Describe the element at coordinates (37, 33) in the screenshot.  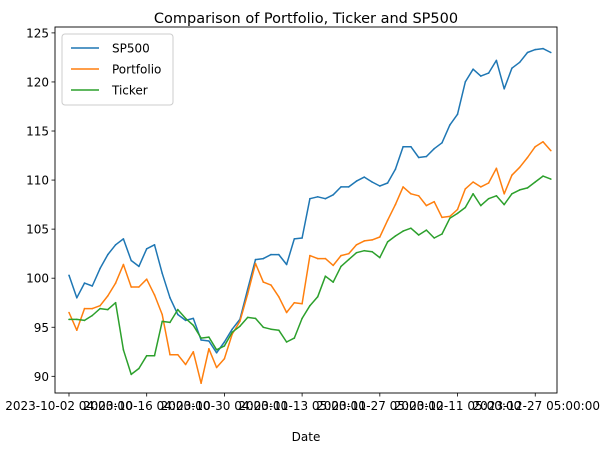
I see `y-tick-label: 125` at that location.